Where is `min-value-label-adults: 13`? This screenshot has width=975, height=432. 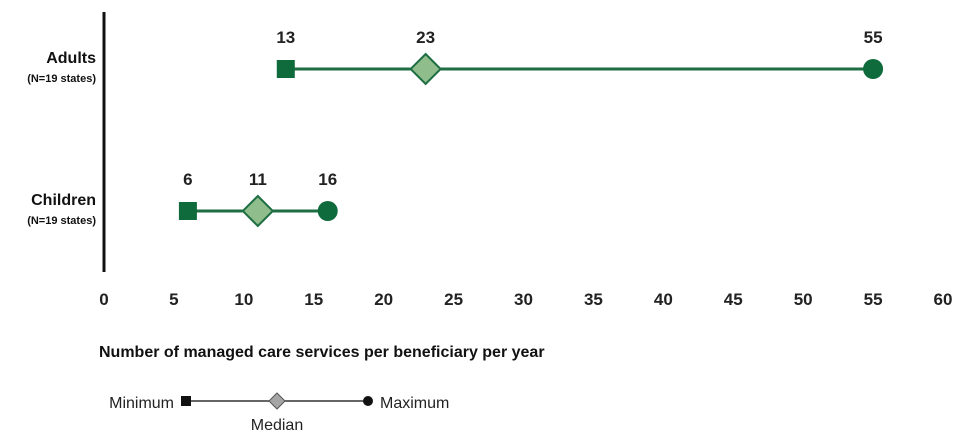 min-value-label-adults: 13 is located at coordinates (285, 37).